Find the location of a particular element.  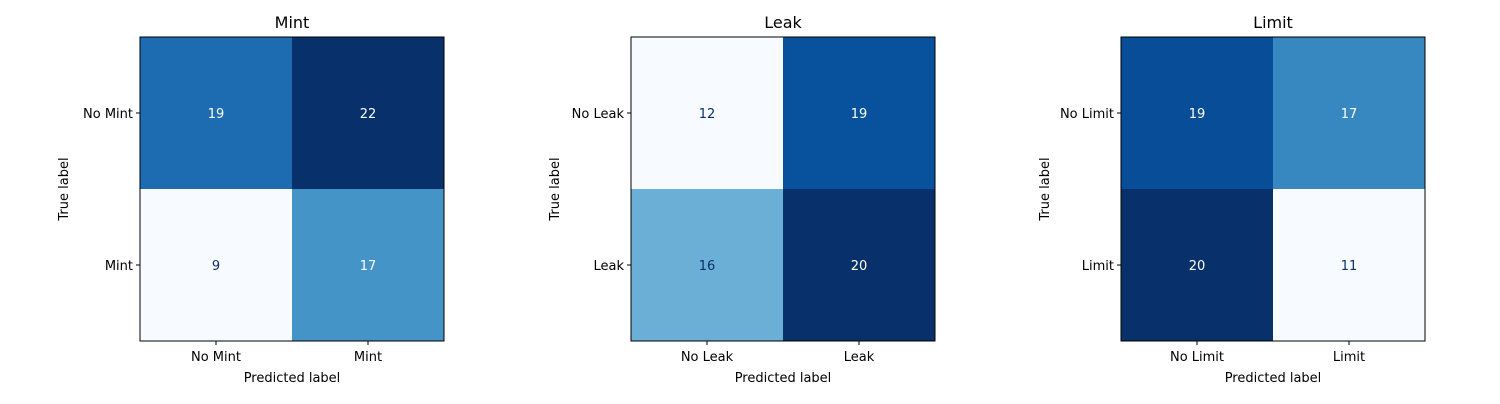

chart-title: Limit is located at coordinates (1273, 22).